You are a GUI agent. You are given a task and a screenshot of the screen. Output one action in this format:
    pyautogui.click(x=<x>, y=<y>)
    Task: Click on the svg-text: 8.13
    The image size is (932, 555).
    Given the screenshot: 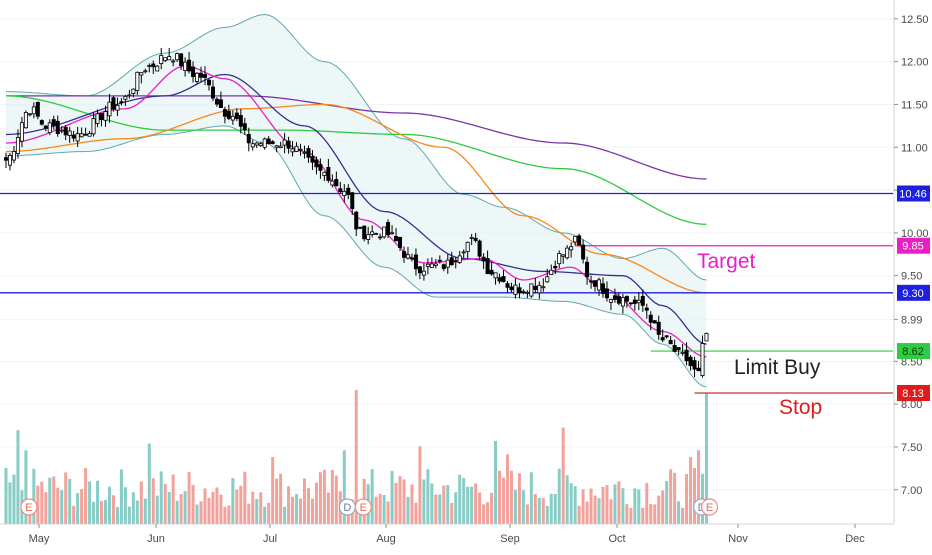 What is the action you would take?
    pyautogui.click(x=912, y=394)
    